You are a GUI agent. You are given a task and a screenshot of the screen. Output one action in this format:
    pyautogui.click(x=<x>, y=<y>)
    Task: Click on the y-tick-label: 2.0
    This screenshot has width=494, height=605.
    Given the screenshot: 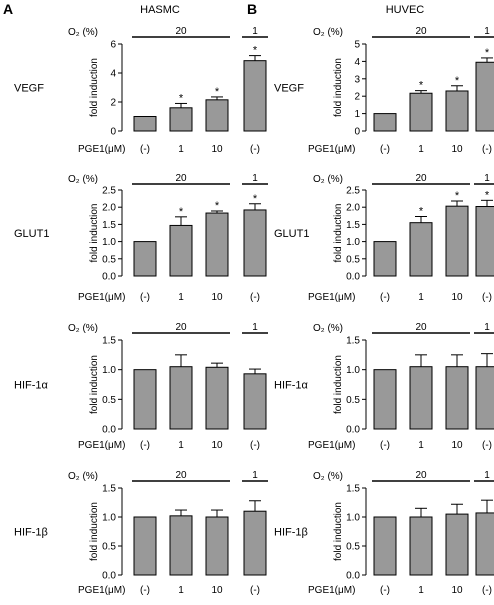 What is the action you would take?
    pyautogui.click(x=109, y=208)
    